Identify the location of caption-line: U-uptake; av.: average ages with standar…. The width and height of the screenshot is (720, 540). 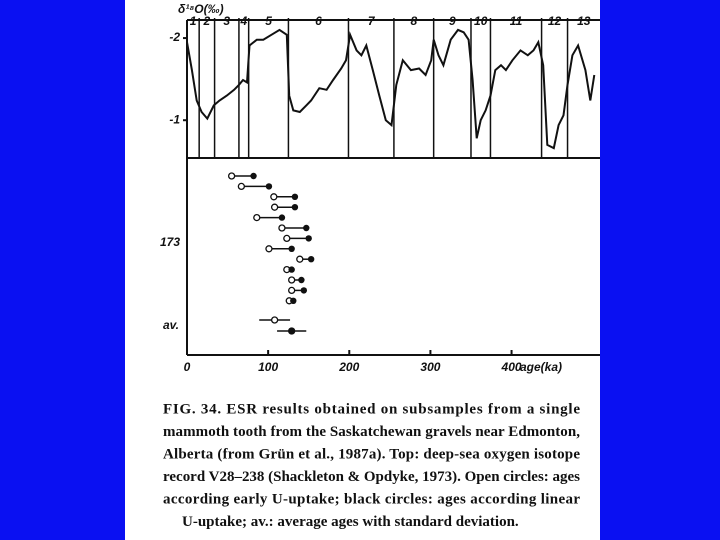
(350, 522).